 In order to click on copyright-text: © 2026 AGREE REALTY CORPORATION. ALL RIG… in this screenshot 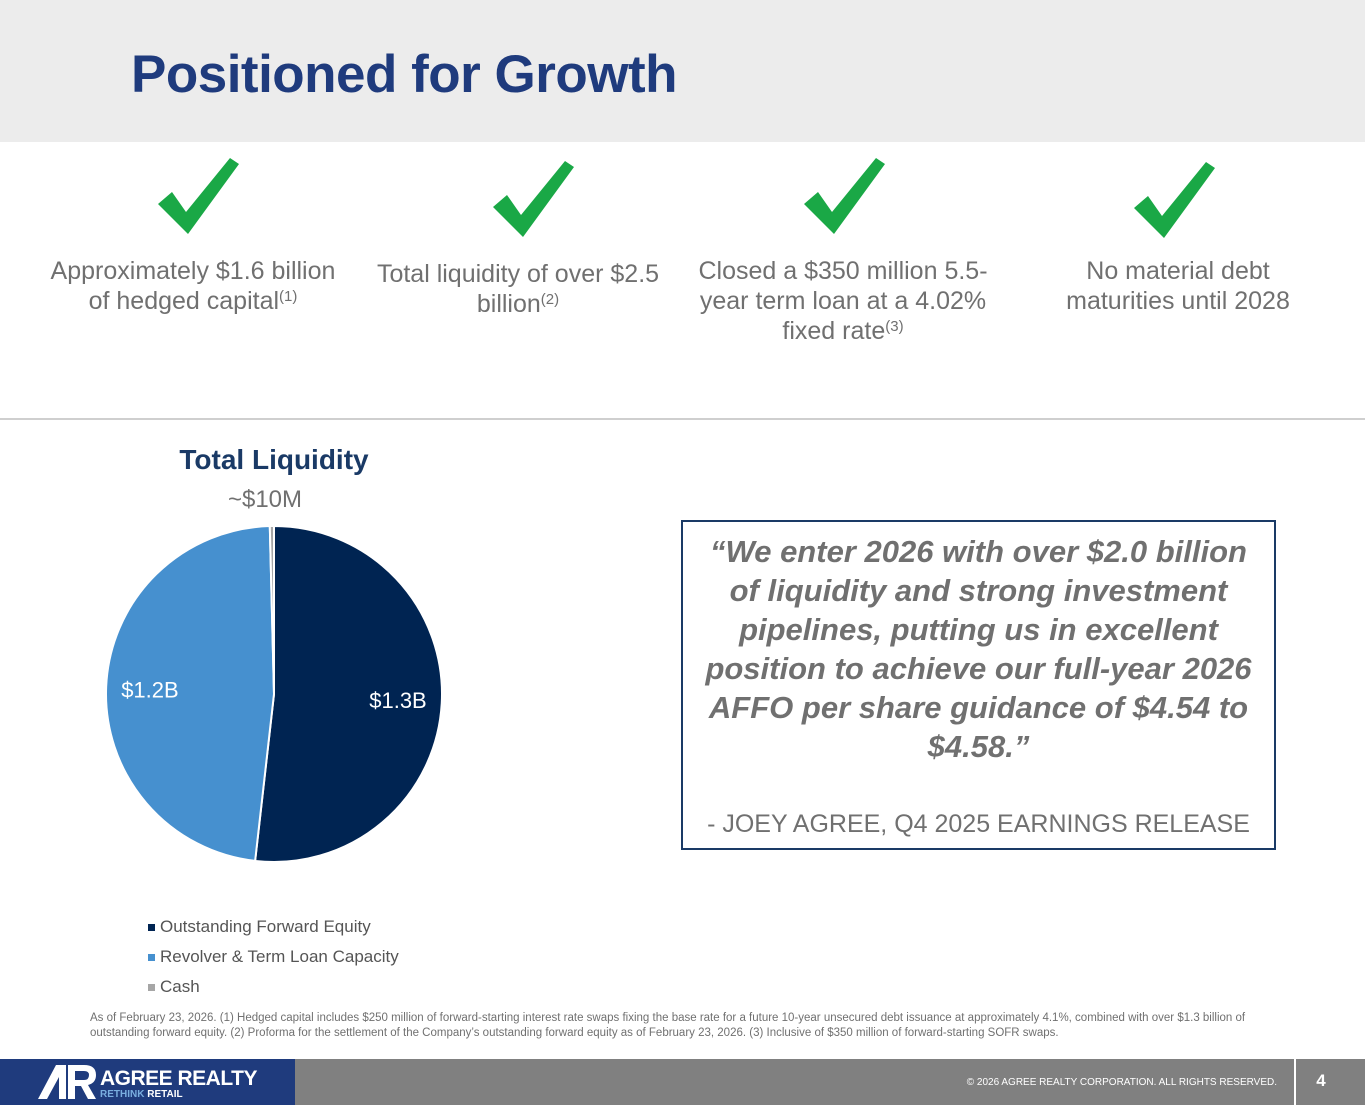, I will do `click(1121, 1082)`.